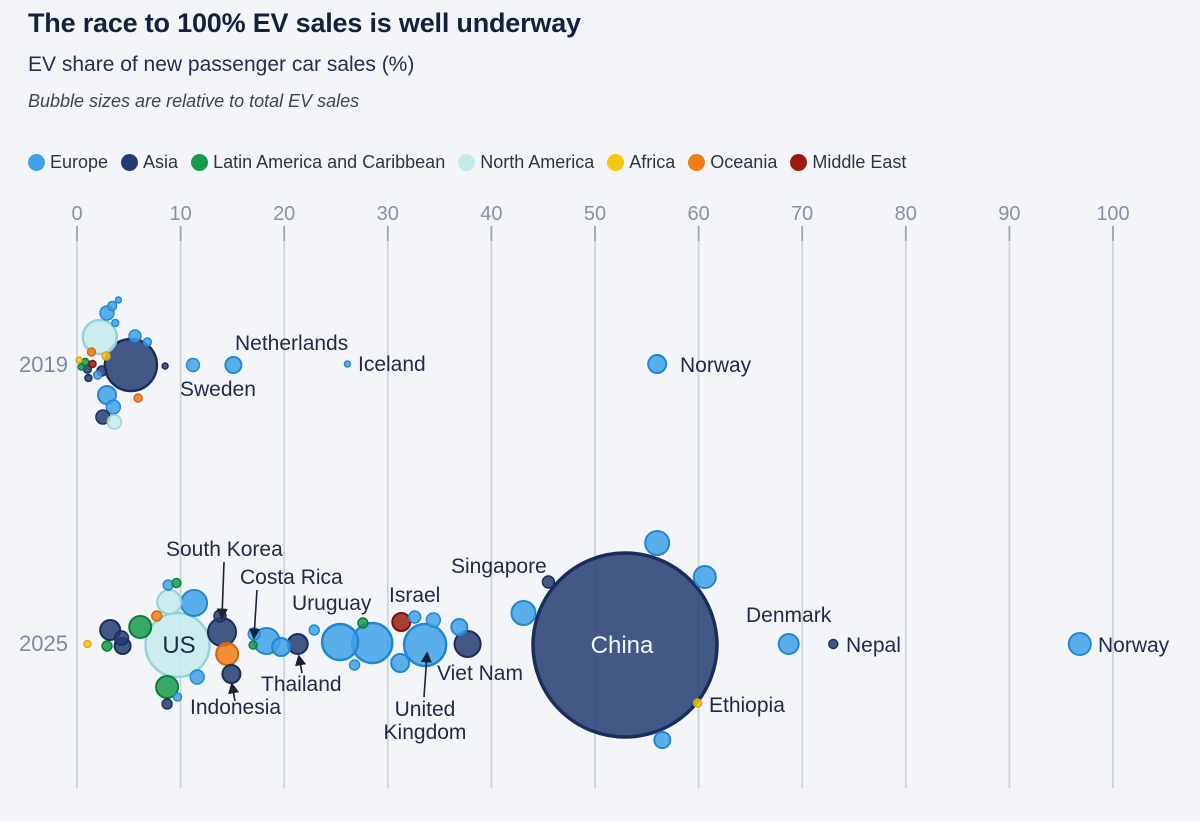  Describe the element at coordinates (616, 162) in the screenshot. I see `legend-dot-africa` at that location.